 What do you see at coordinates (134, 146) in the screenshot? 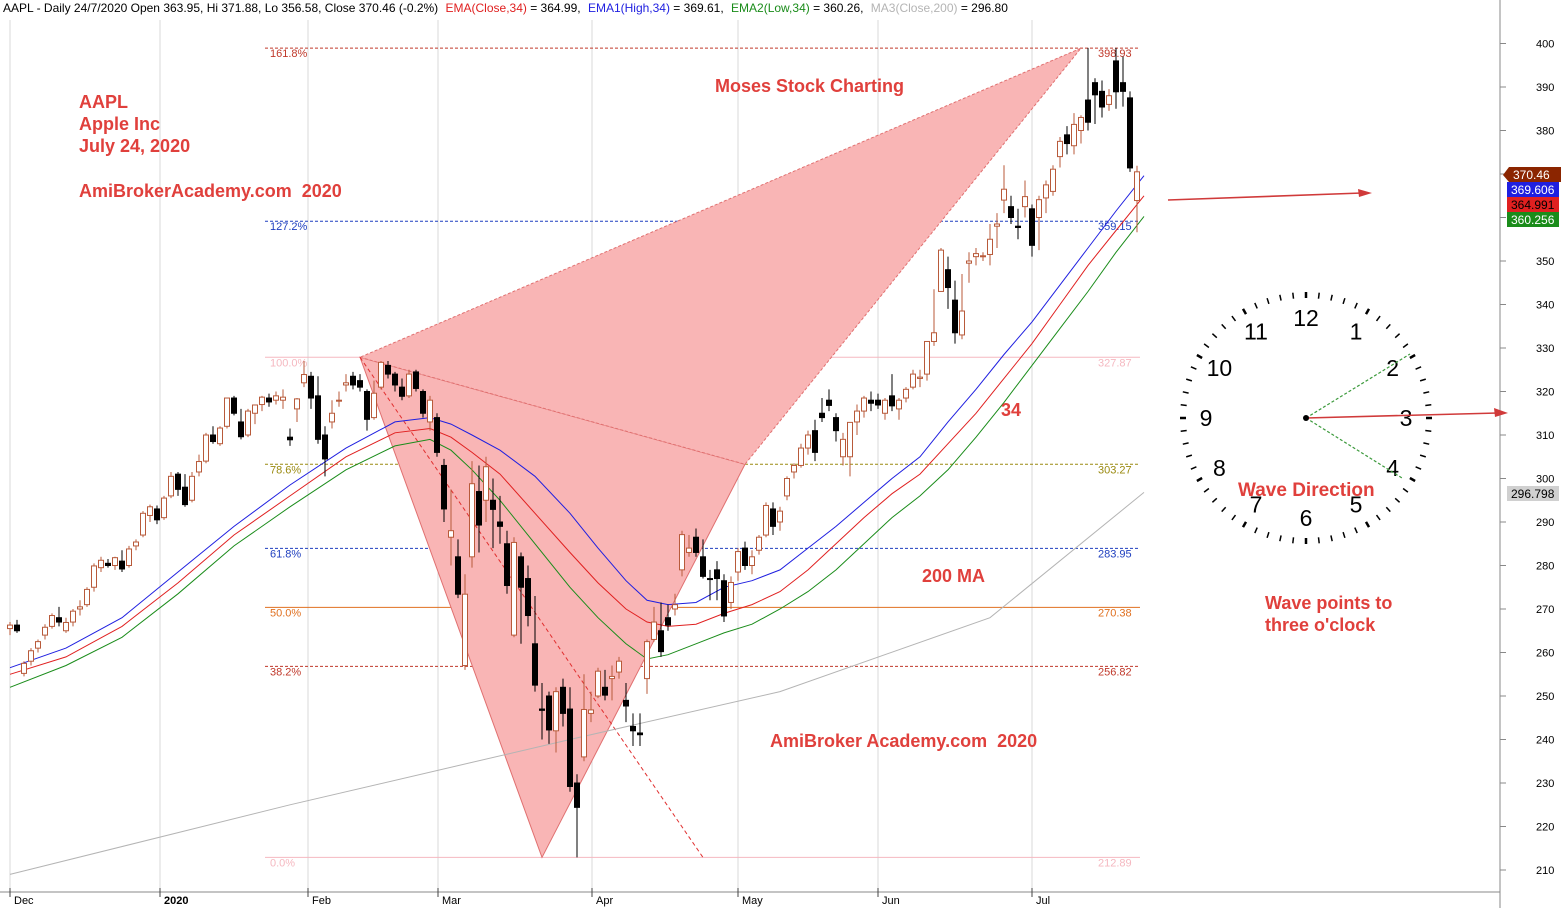
I see `date-label: July 24, 2020` at bounding box center [134, 146].